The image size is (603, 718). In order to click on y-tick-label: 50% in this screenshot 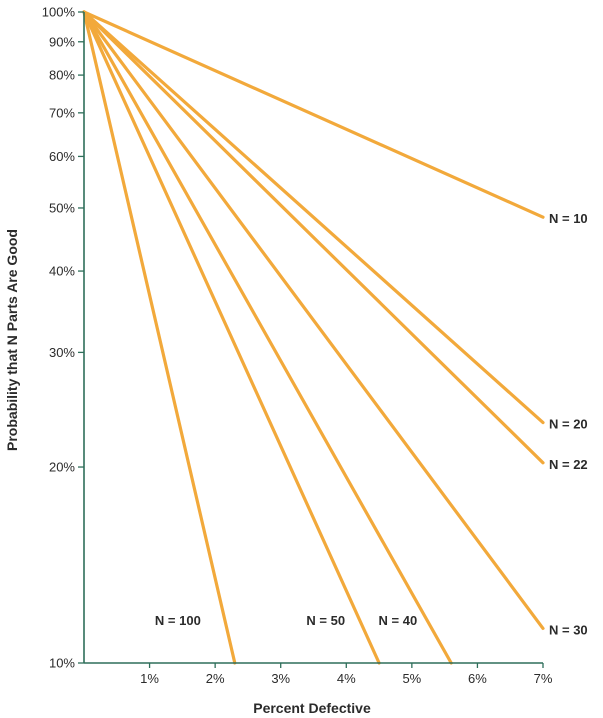, I will do `click(62, 207)`.